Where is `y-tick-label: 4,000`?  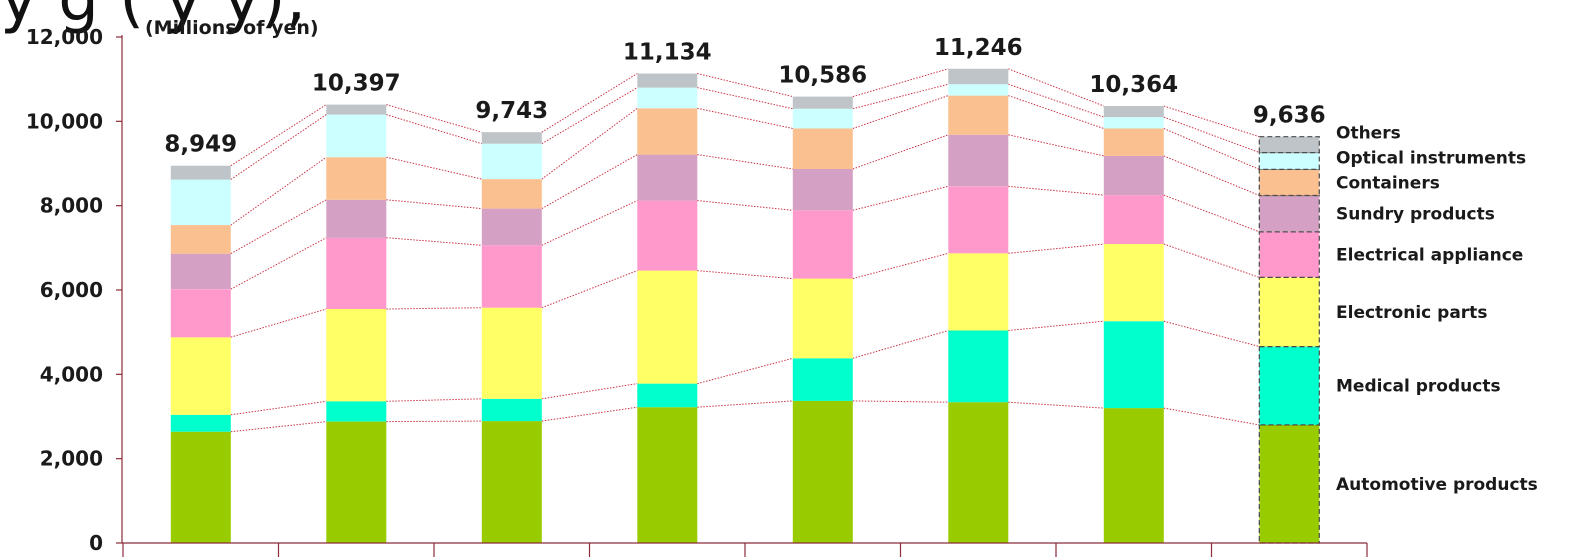 y-tick-label: 4,000 is located at coordinates (71, 374).